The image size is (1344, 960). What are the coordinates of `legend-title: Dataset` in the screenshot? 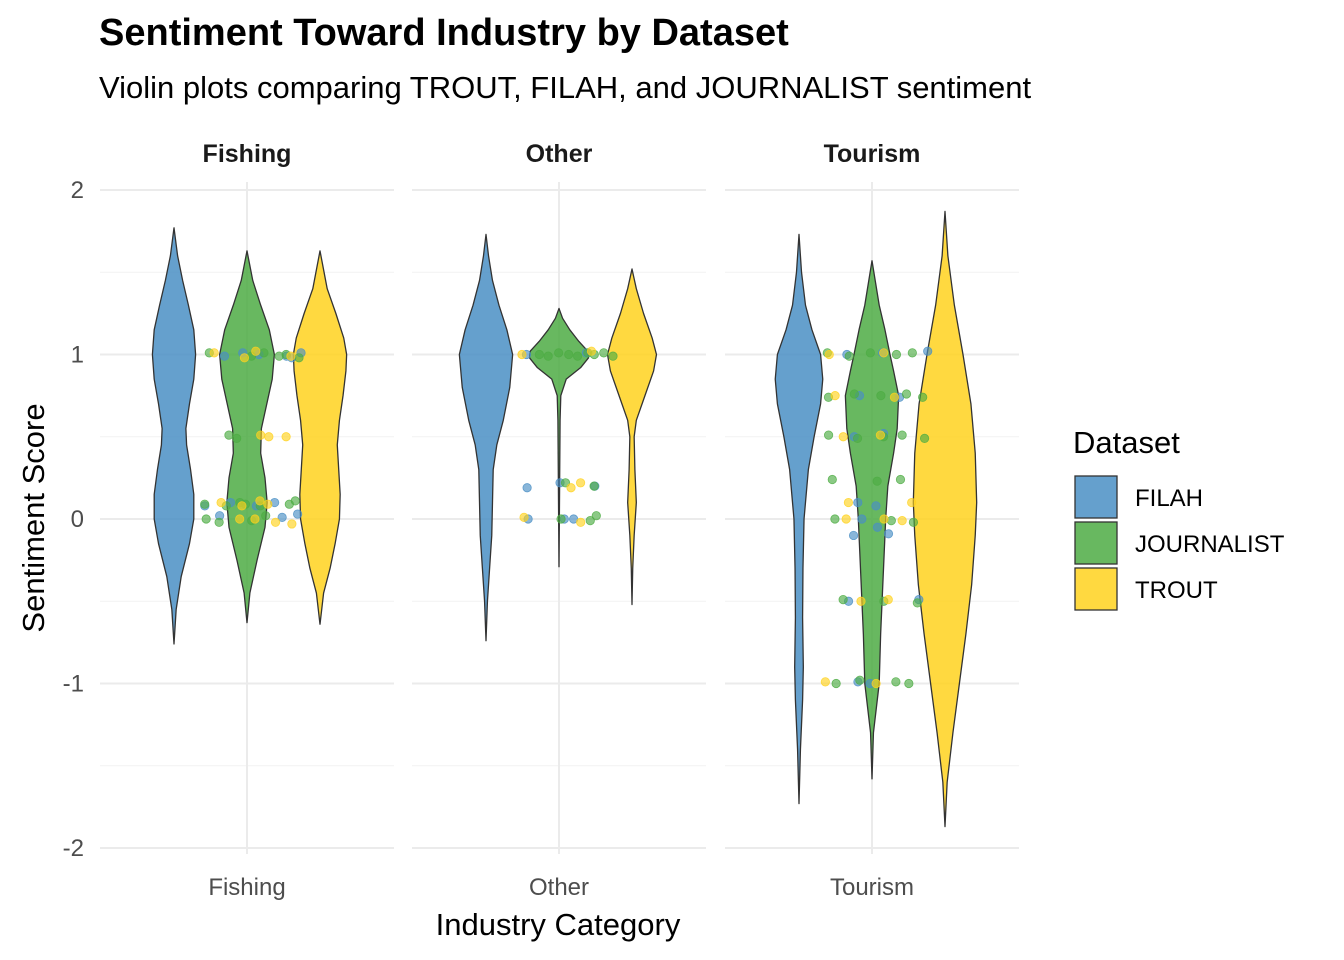 It's located at (1126, 442).